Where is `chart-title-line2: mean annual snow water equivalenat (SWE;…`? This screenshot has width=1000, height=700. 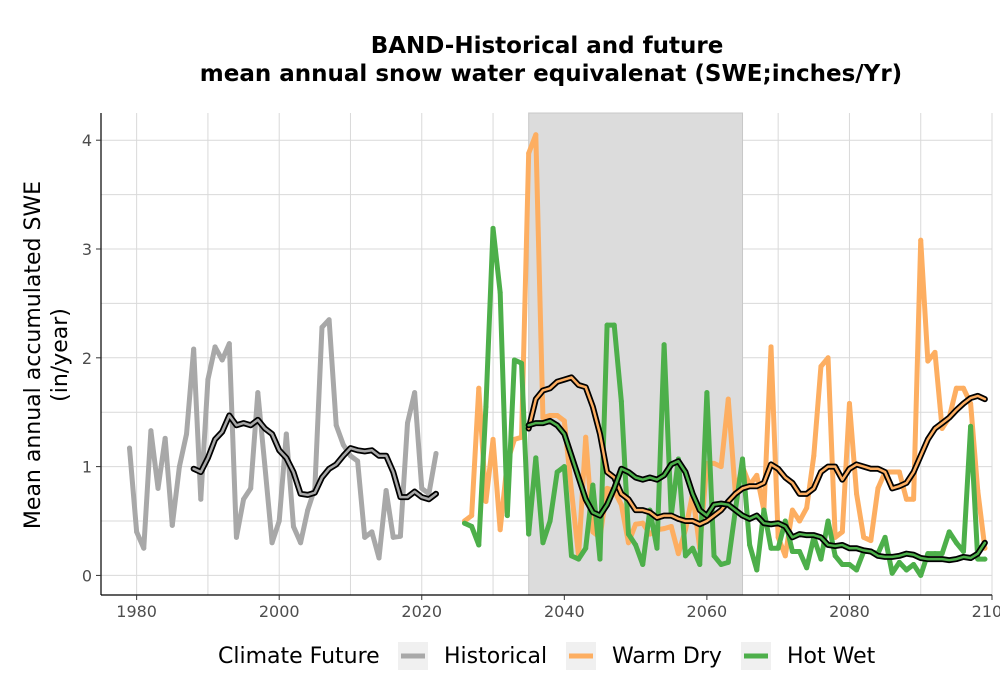 chart-title-line2: mean annual snow water equivalenat (SWE;… is located at coordinates (551, 74).